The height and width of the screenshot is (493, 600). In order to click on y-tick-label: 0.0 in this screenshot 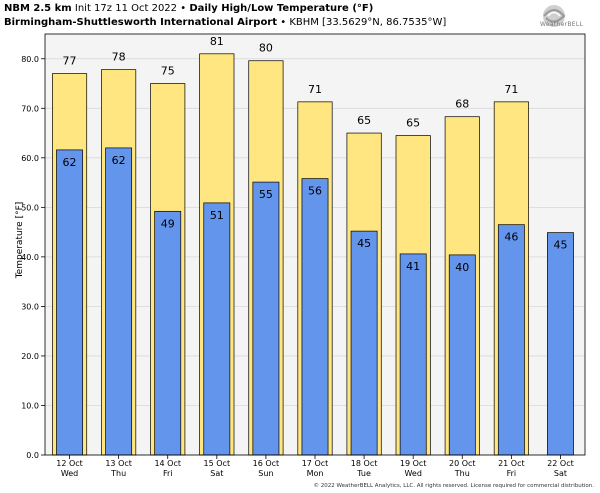, I will do `click(32, 455)`.